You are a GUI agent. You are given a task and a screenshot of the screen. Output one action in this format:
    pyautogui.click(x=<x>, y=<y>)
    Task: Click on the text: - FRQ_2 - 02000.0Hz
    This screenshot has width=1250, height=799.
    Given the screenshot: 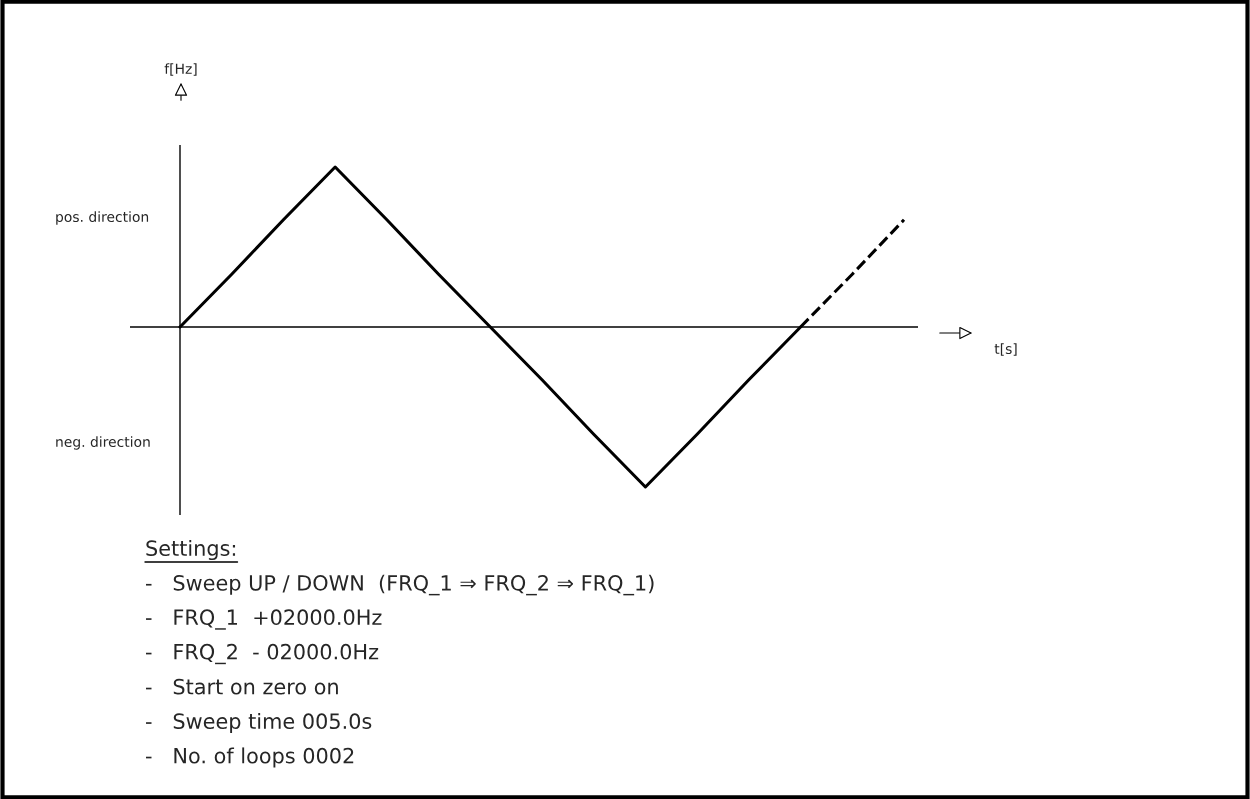 What is the action you would take?
    pyautogui.click(x=262, y=654)
    